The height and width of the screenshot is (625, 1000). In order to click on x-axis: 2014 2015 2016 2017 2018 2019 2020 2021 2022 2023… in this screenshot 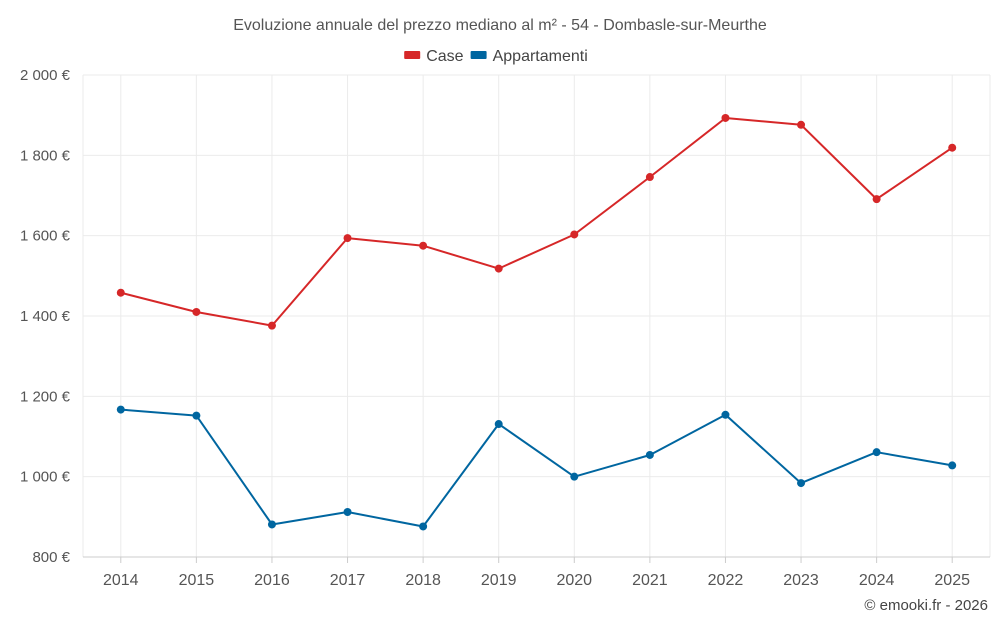, I will do `click(536, 572)`.